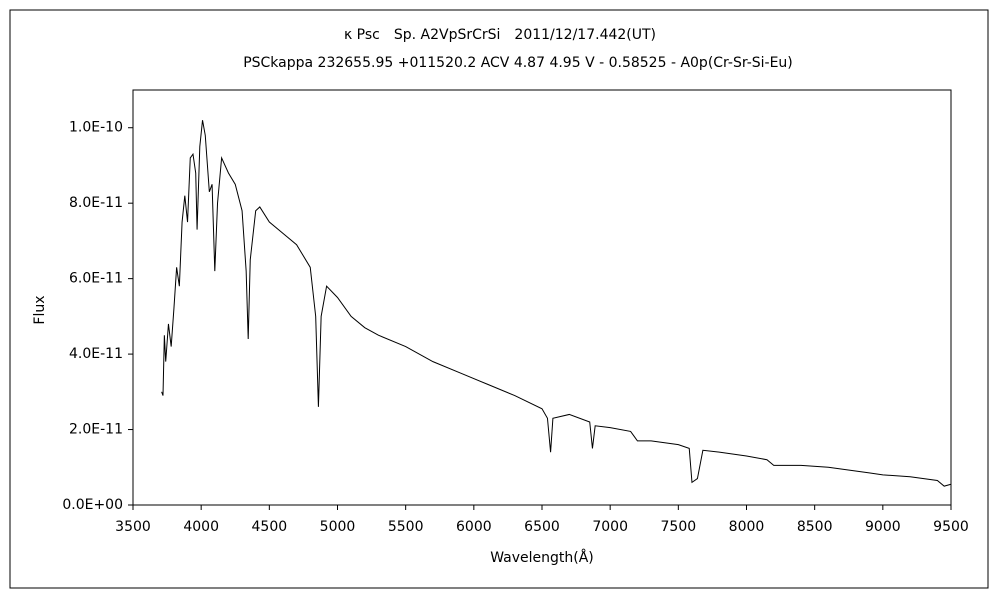  I want to click on x-tick-label: 4000, so click(201, 527).